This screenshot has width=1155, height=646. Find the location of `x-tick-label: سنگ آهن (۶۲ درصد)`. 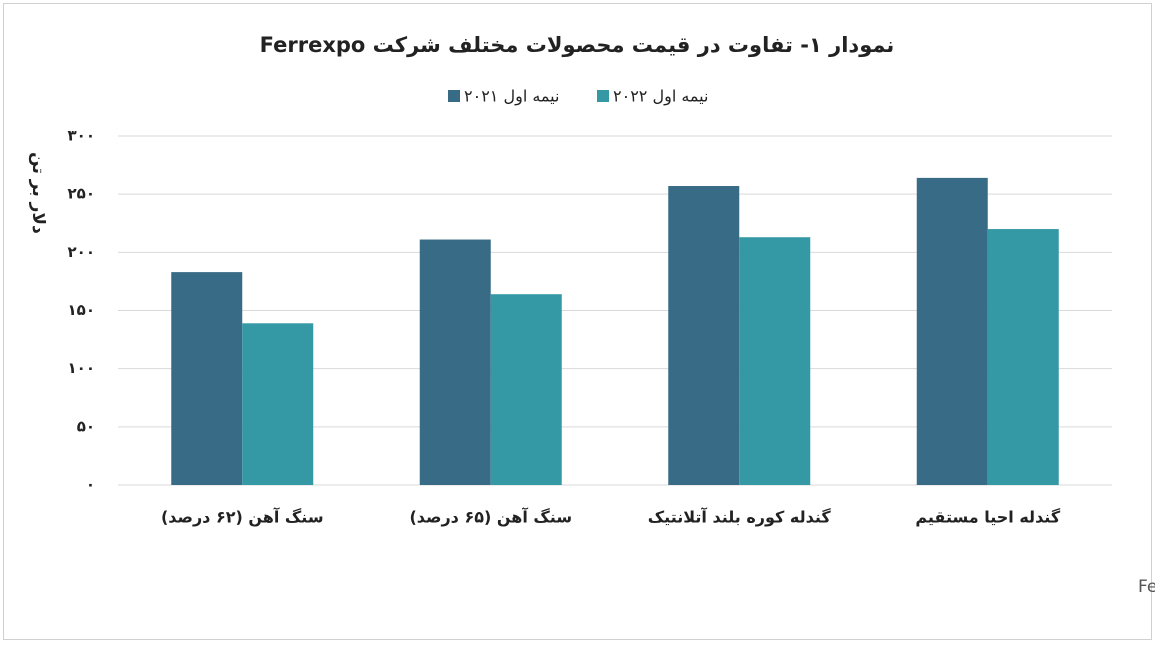

x-tick-label: سنگ آهن (۶۲ درصد) is located at coordinates (242, 517).